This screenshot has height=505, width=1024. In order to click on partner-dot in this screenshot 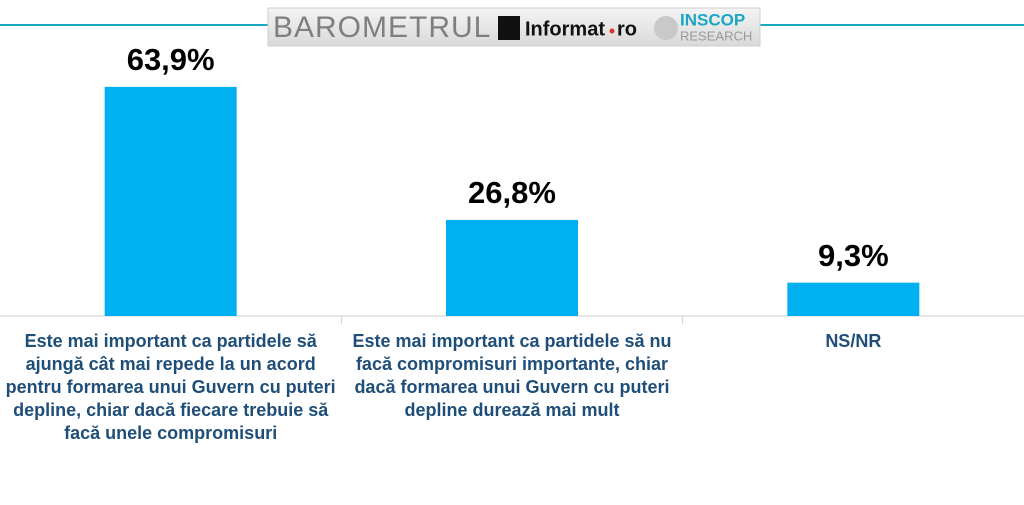, I will do `click(612, 31)`.